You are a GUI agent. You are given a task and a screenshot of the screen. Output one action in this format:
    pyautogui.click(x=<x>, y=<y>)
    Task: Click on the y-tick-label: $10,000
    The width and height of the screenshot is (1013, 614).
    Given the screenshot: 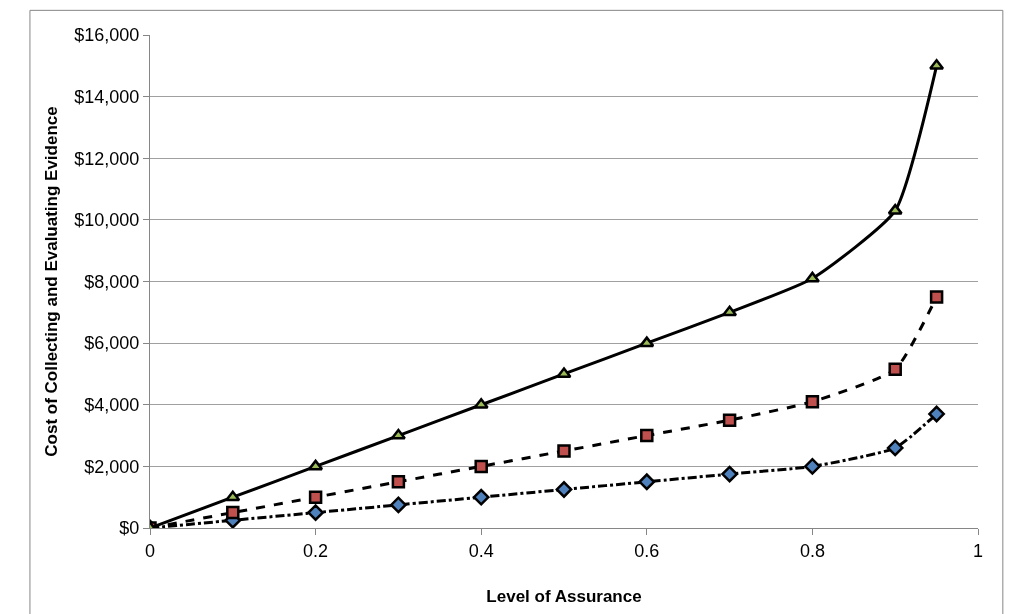 What is the action you would take?
    pyautogui.click(x=107, y=220)
    